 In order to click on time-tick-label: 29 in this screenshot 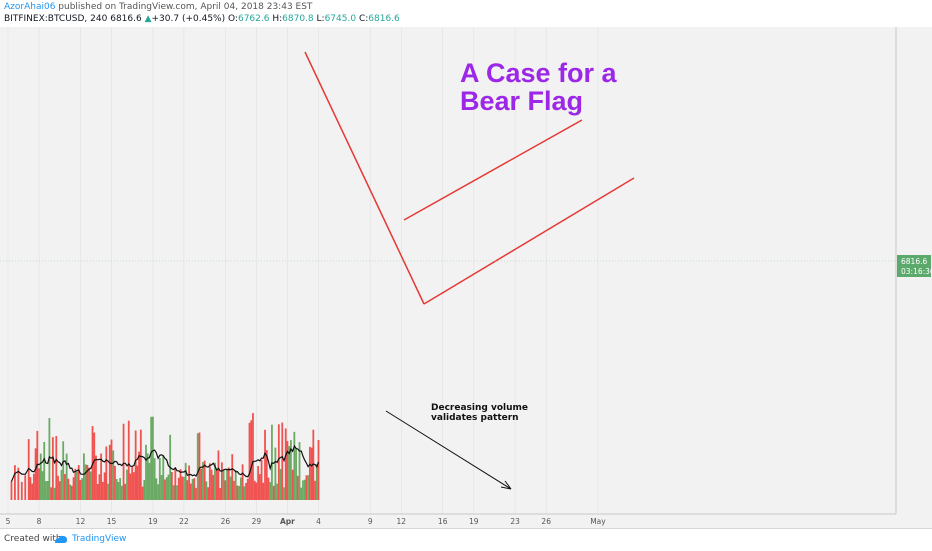, I will do `click(257, 521)`.